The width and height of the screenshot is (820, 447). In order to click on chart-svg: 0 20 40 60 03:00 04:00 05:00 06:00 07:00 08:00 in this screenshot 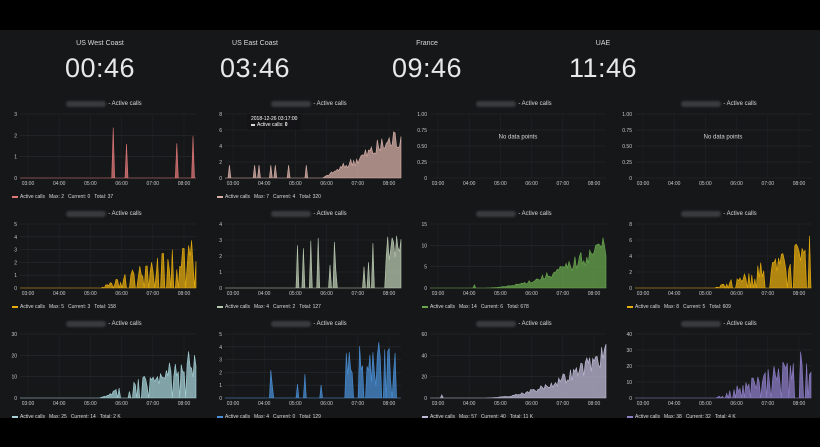, I will do `click(514, 369)`.